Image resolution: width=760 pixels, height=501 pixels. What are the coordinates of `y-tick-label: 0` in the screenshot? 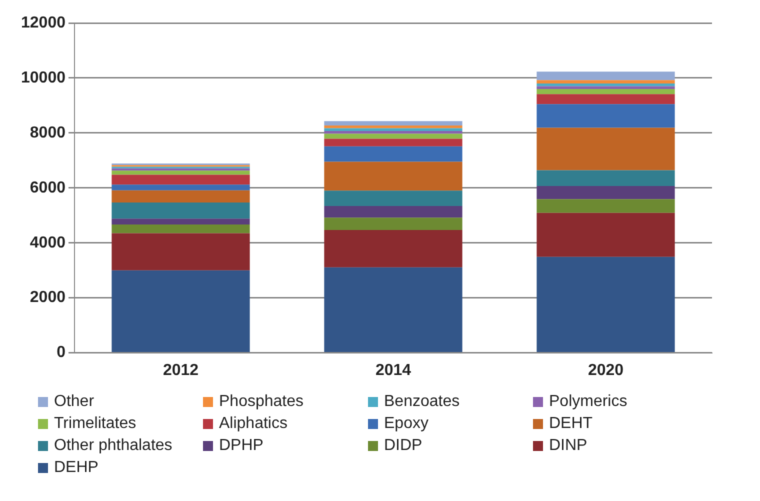 It's located at (61, 353).